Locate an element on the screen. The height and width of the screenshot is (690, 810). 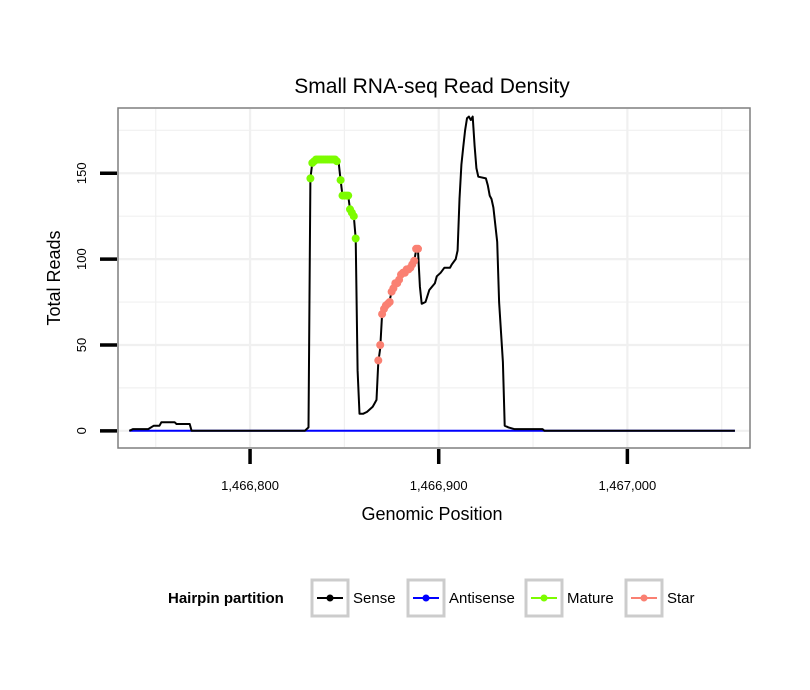
series-points is located at coordinates (364, 260).